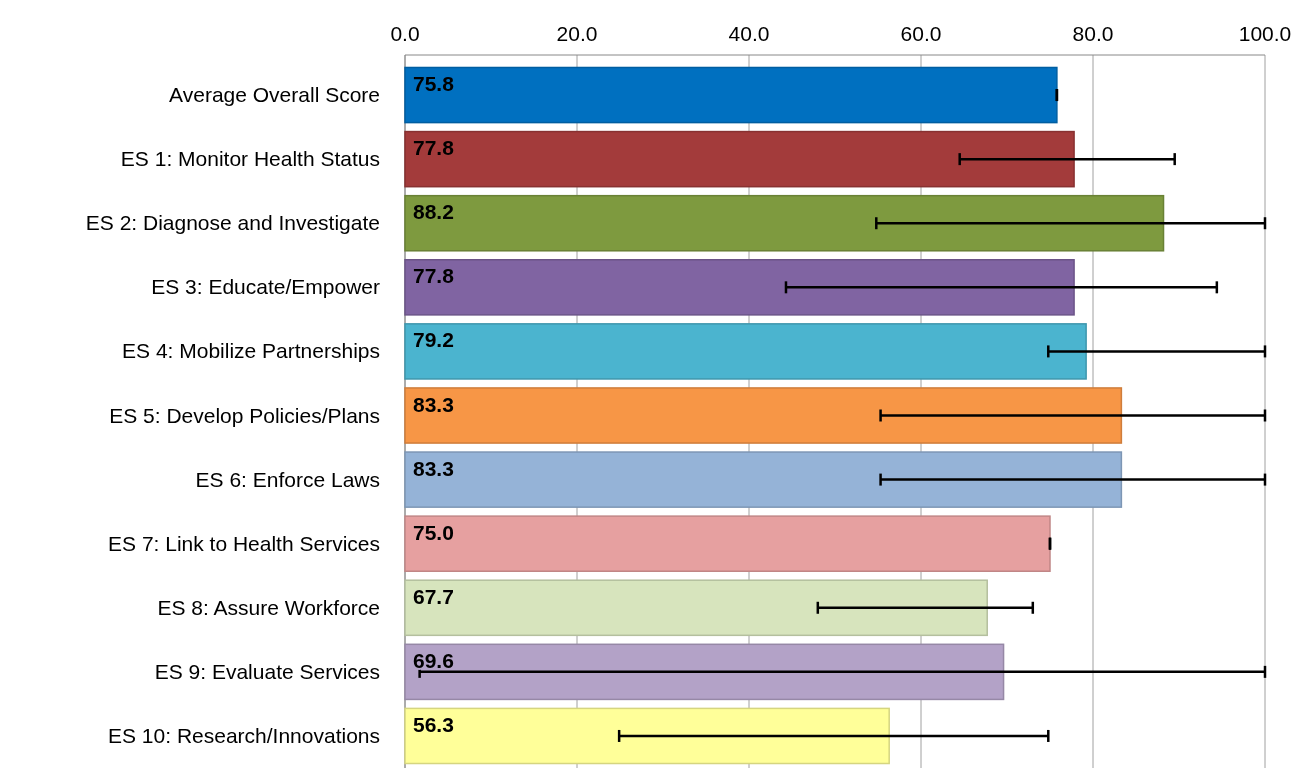 The image size is (1309, 773). Describe the element at coordinates (405, 33) in the screenshot. I see `x-tick-label: 0.0` at that location.